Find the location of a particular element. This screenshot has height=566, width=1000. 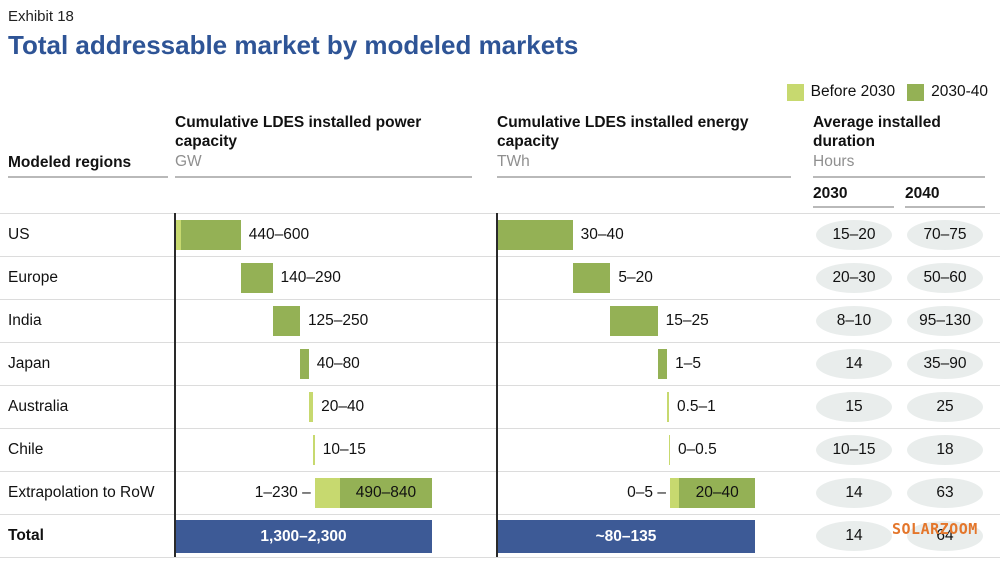

region-label: Extrapolation to RoW is located at coordinates (81, 492).